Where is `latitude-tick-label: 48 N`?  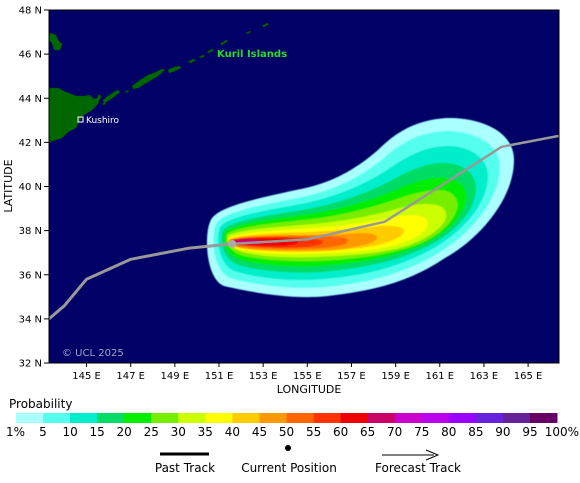 latitude-tick-label: 48 N is located at coordinates (30, 11).